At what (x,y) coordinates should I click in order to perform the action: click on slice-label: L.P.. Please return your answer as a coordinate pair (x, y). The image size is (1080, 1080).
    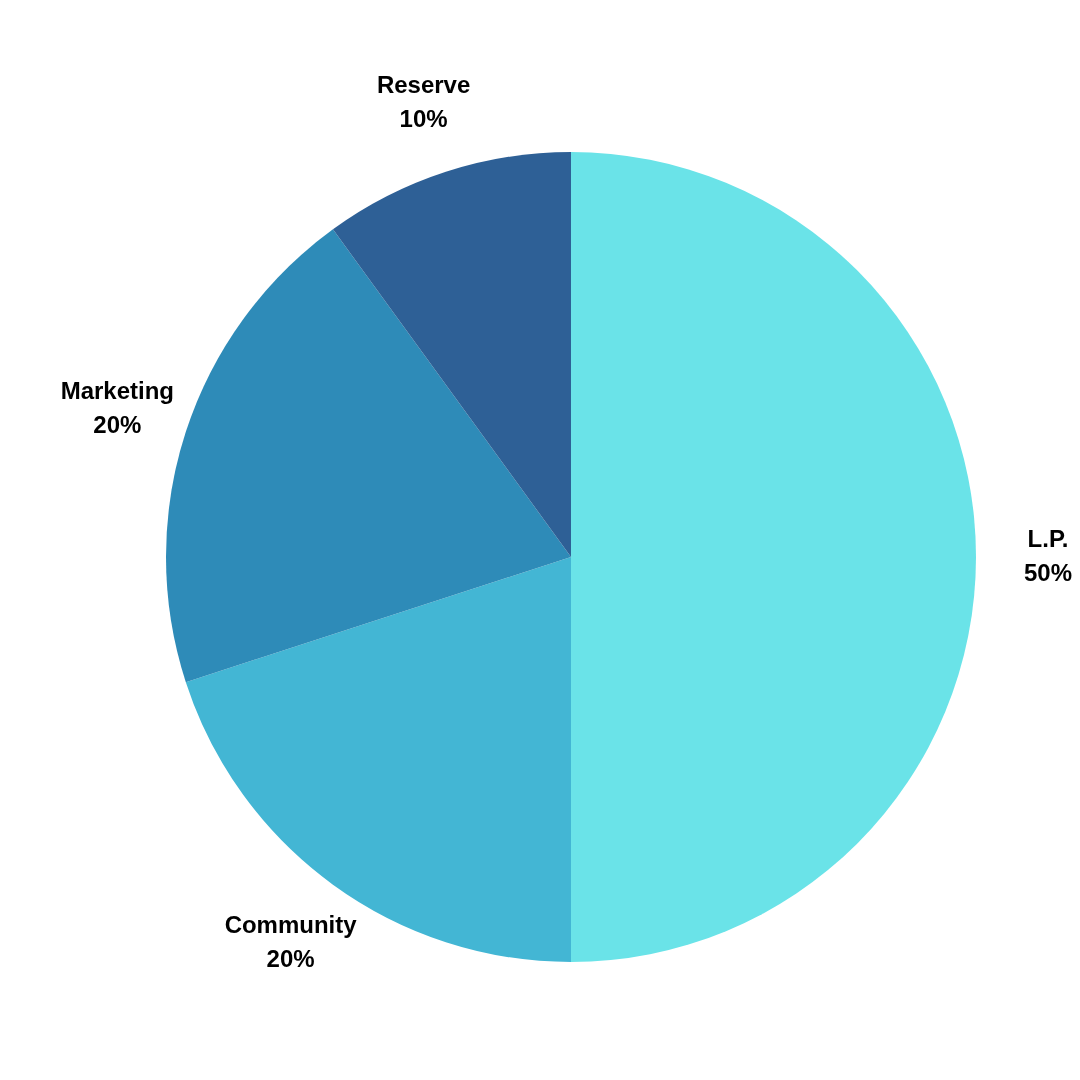
    Looking at the image, I should click on (1048, 538).